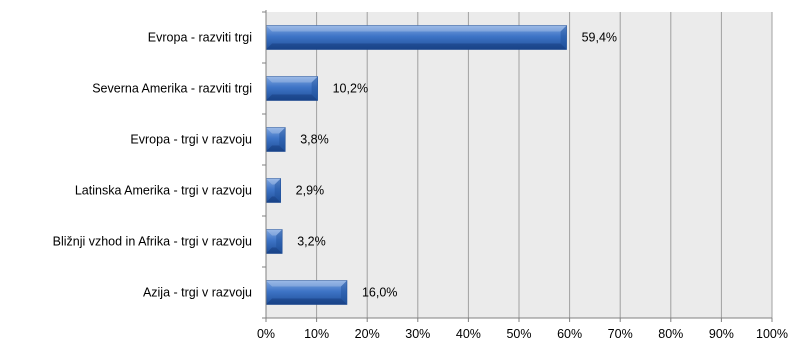  I want to click on category-label: Bližnji vzhod in Afrika - trgi v razvoju, so click(152, 242).